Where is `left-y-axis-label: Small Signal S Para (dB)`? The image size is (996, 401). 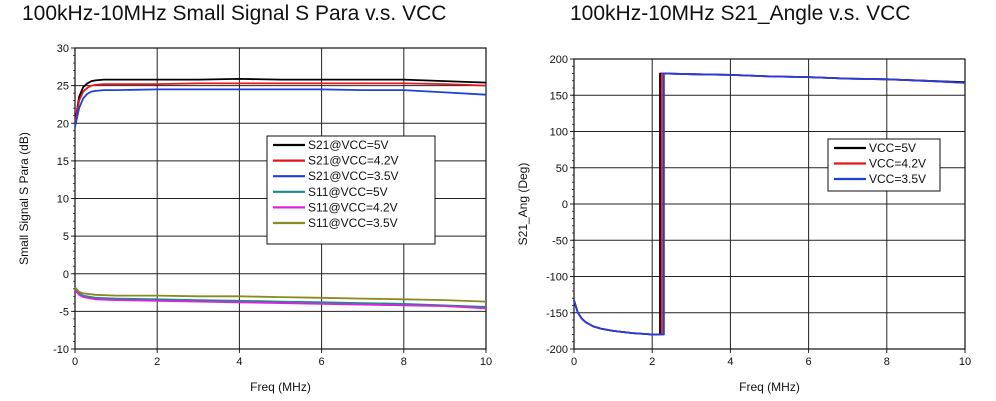
left-y-axis-label: Small Signal S Para (dB) is located at coordinates (24, 198).